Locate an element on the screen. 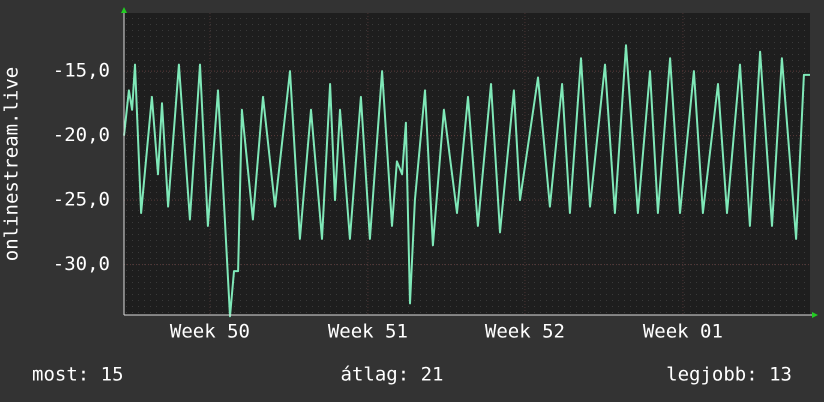 This screenshot has height=402, width=824. x-tick-label: Week 01 is located at coordinates (683, 332).